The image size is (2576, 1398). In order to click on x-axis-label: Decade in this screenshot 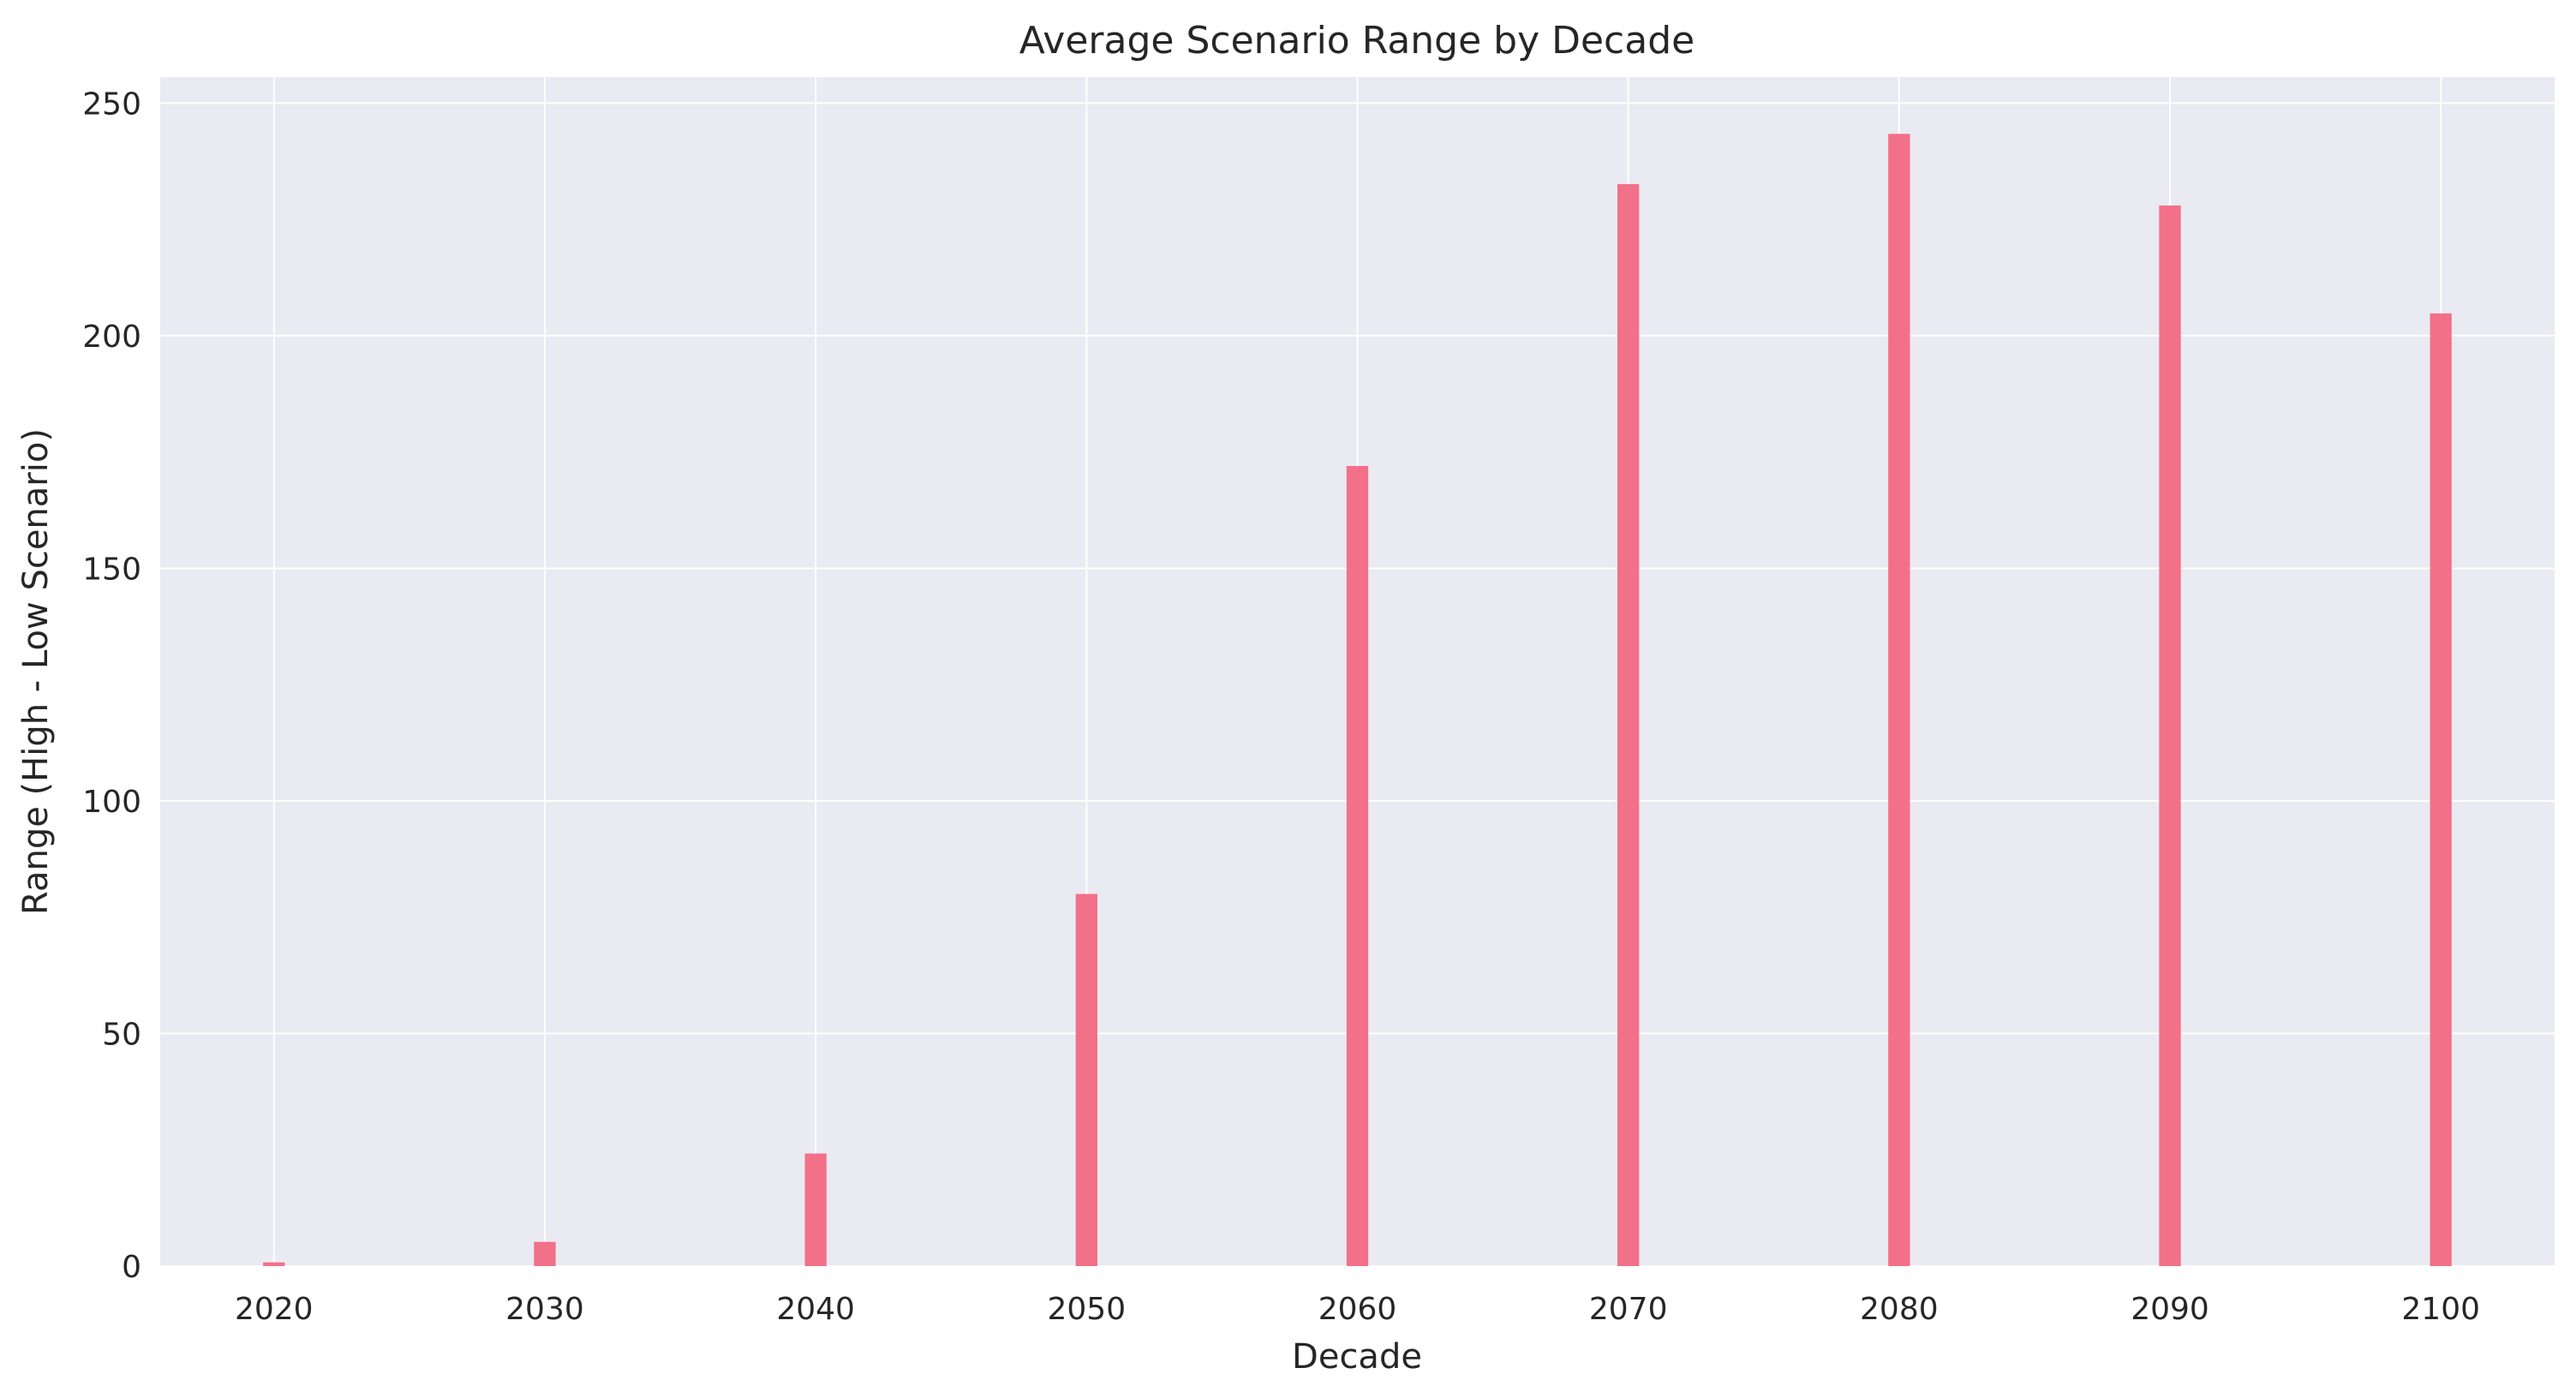, I will do `click(1357, 1357)`.